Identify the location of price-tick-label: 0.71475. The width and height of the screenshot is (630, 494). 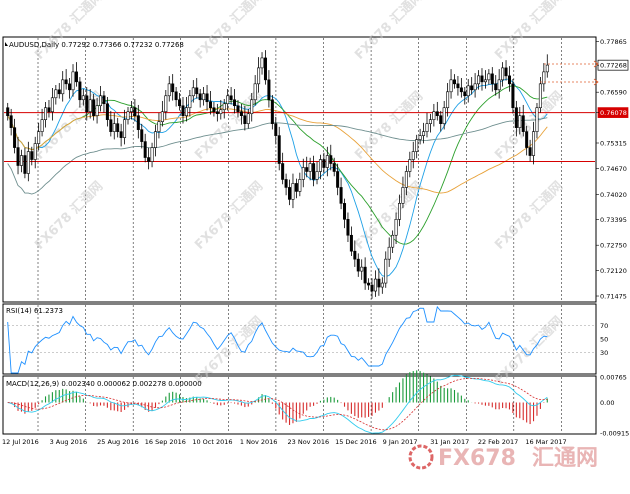
(613, 297).